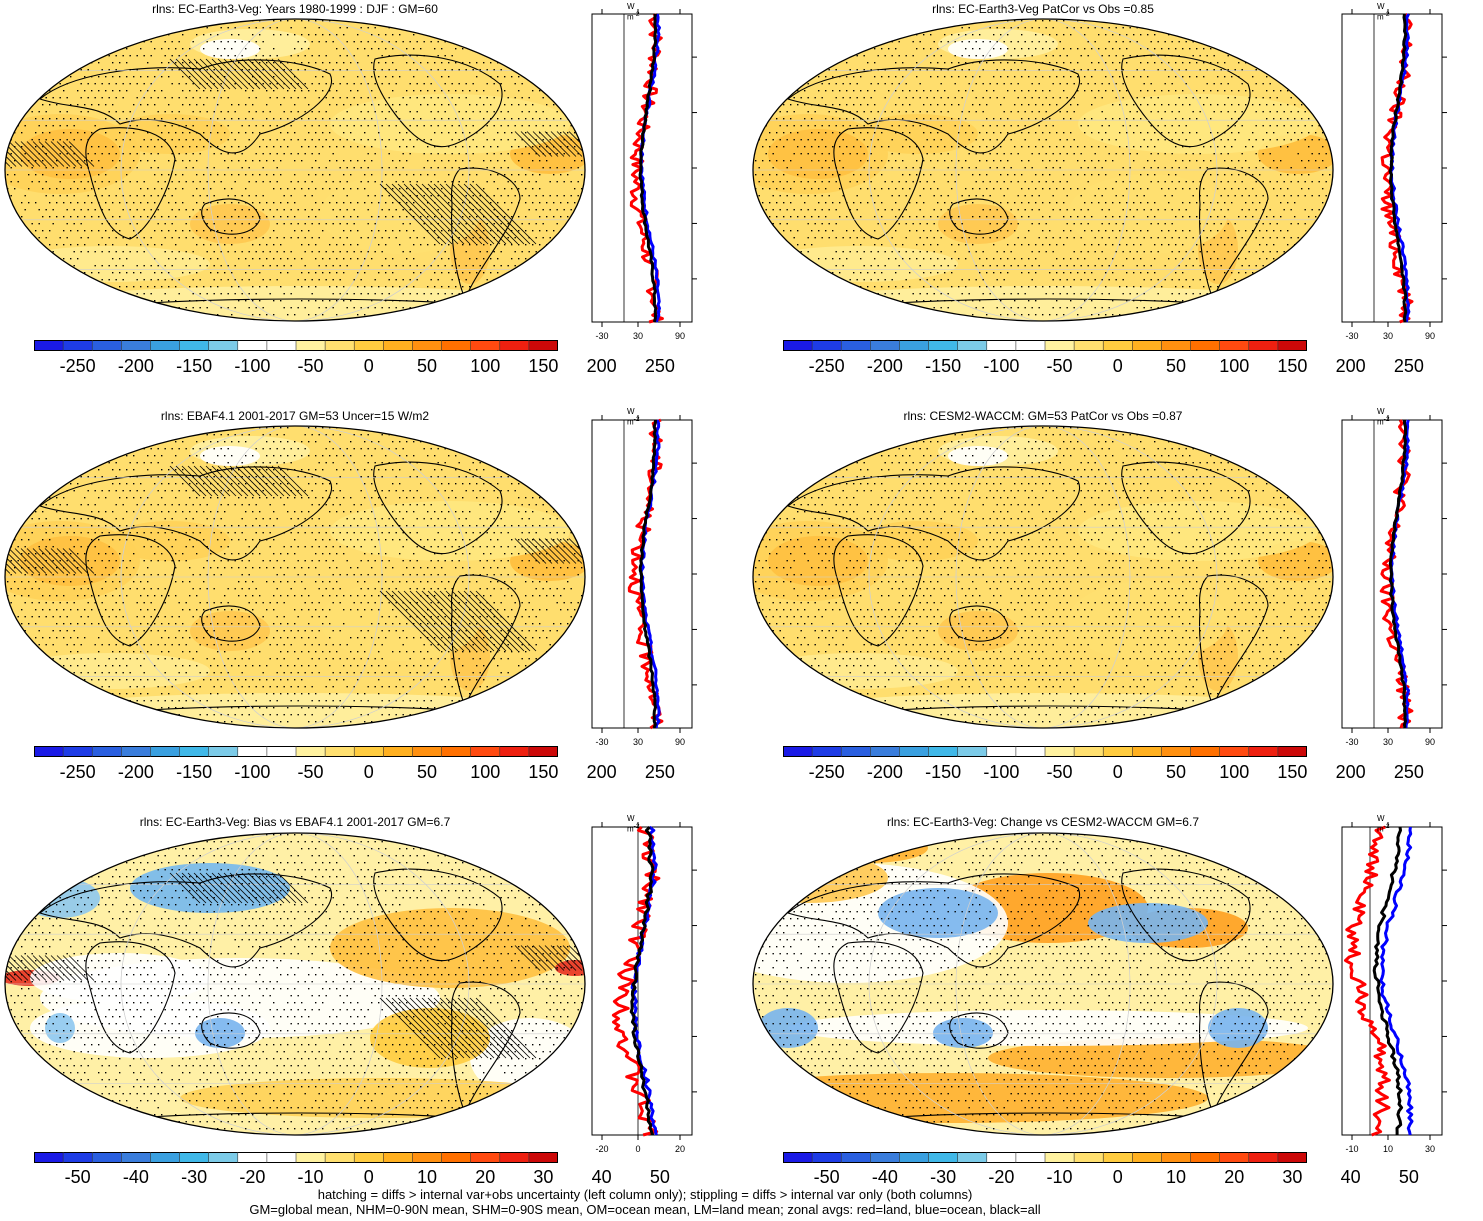  What do you see at coordinates (1351, 742) in the screenshot?
I see `zonal-xtick-label: -30` at bounding box center [1351, 742].